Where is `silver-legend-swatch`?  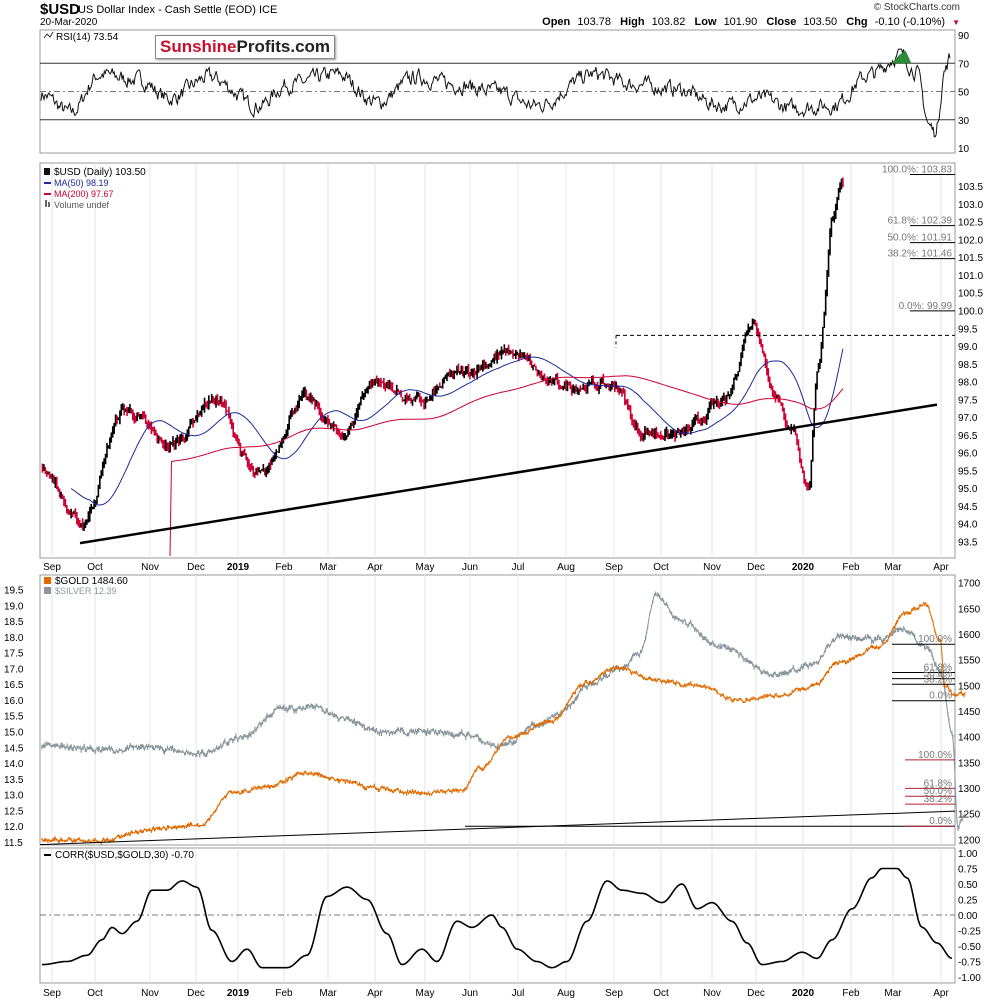
silver-legend-swatch is located at coordinates (47, 590).